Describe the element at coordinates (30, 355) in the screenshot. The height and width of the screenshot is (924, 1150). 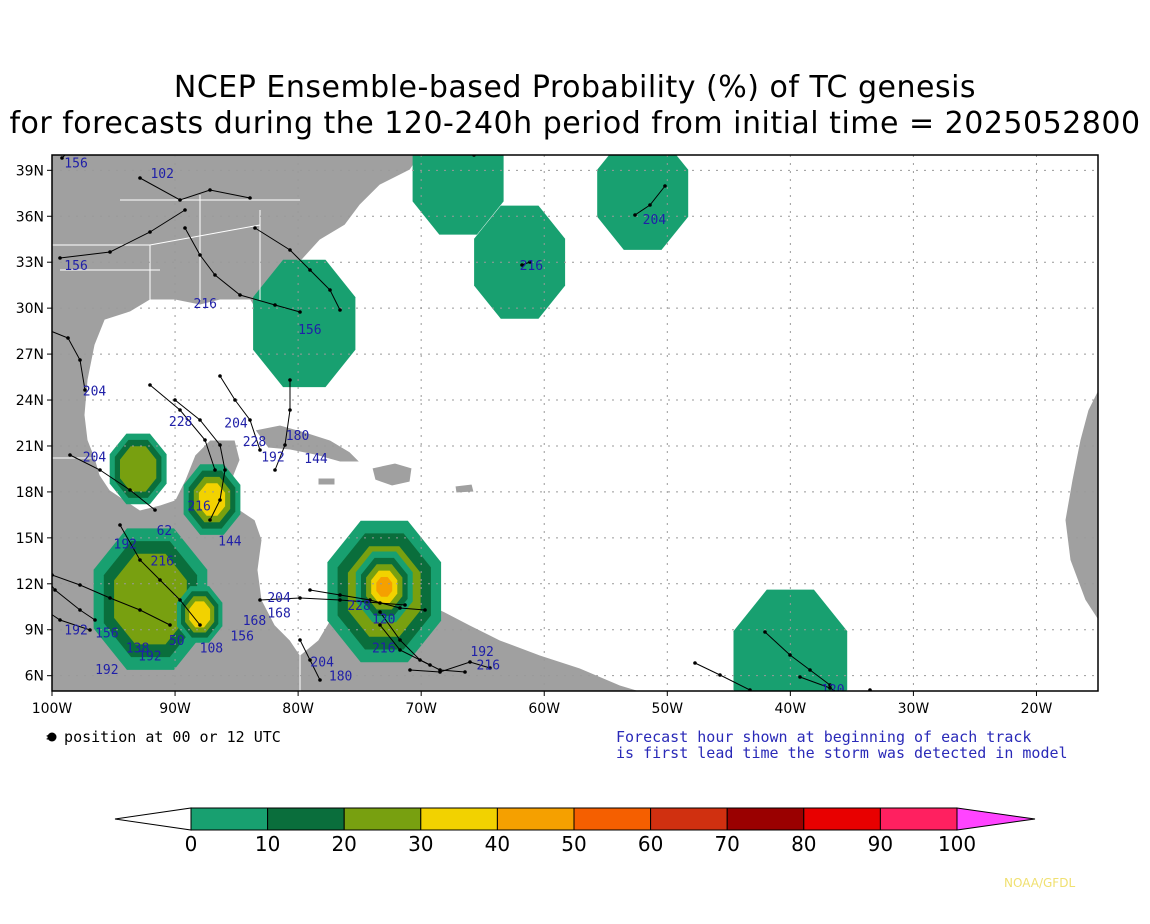
I see `lat-tick-label: 27N` at that location.